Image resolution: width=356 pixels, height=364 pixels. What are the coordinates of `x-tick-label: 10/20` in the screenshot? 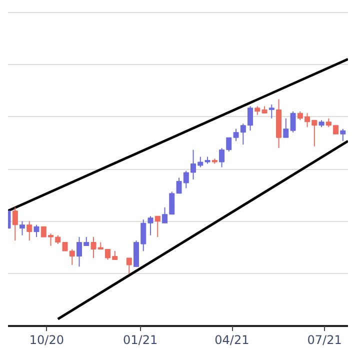 It's located at (46, 340).